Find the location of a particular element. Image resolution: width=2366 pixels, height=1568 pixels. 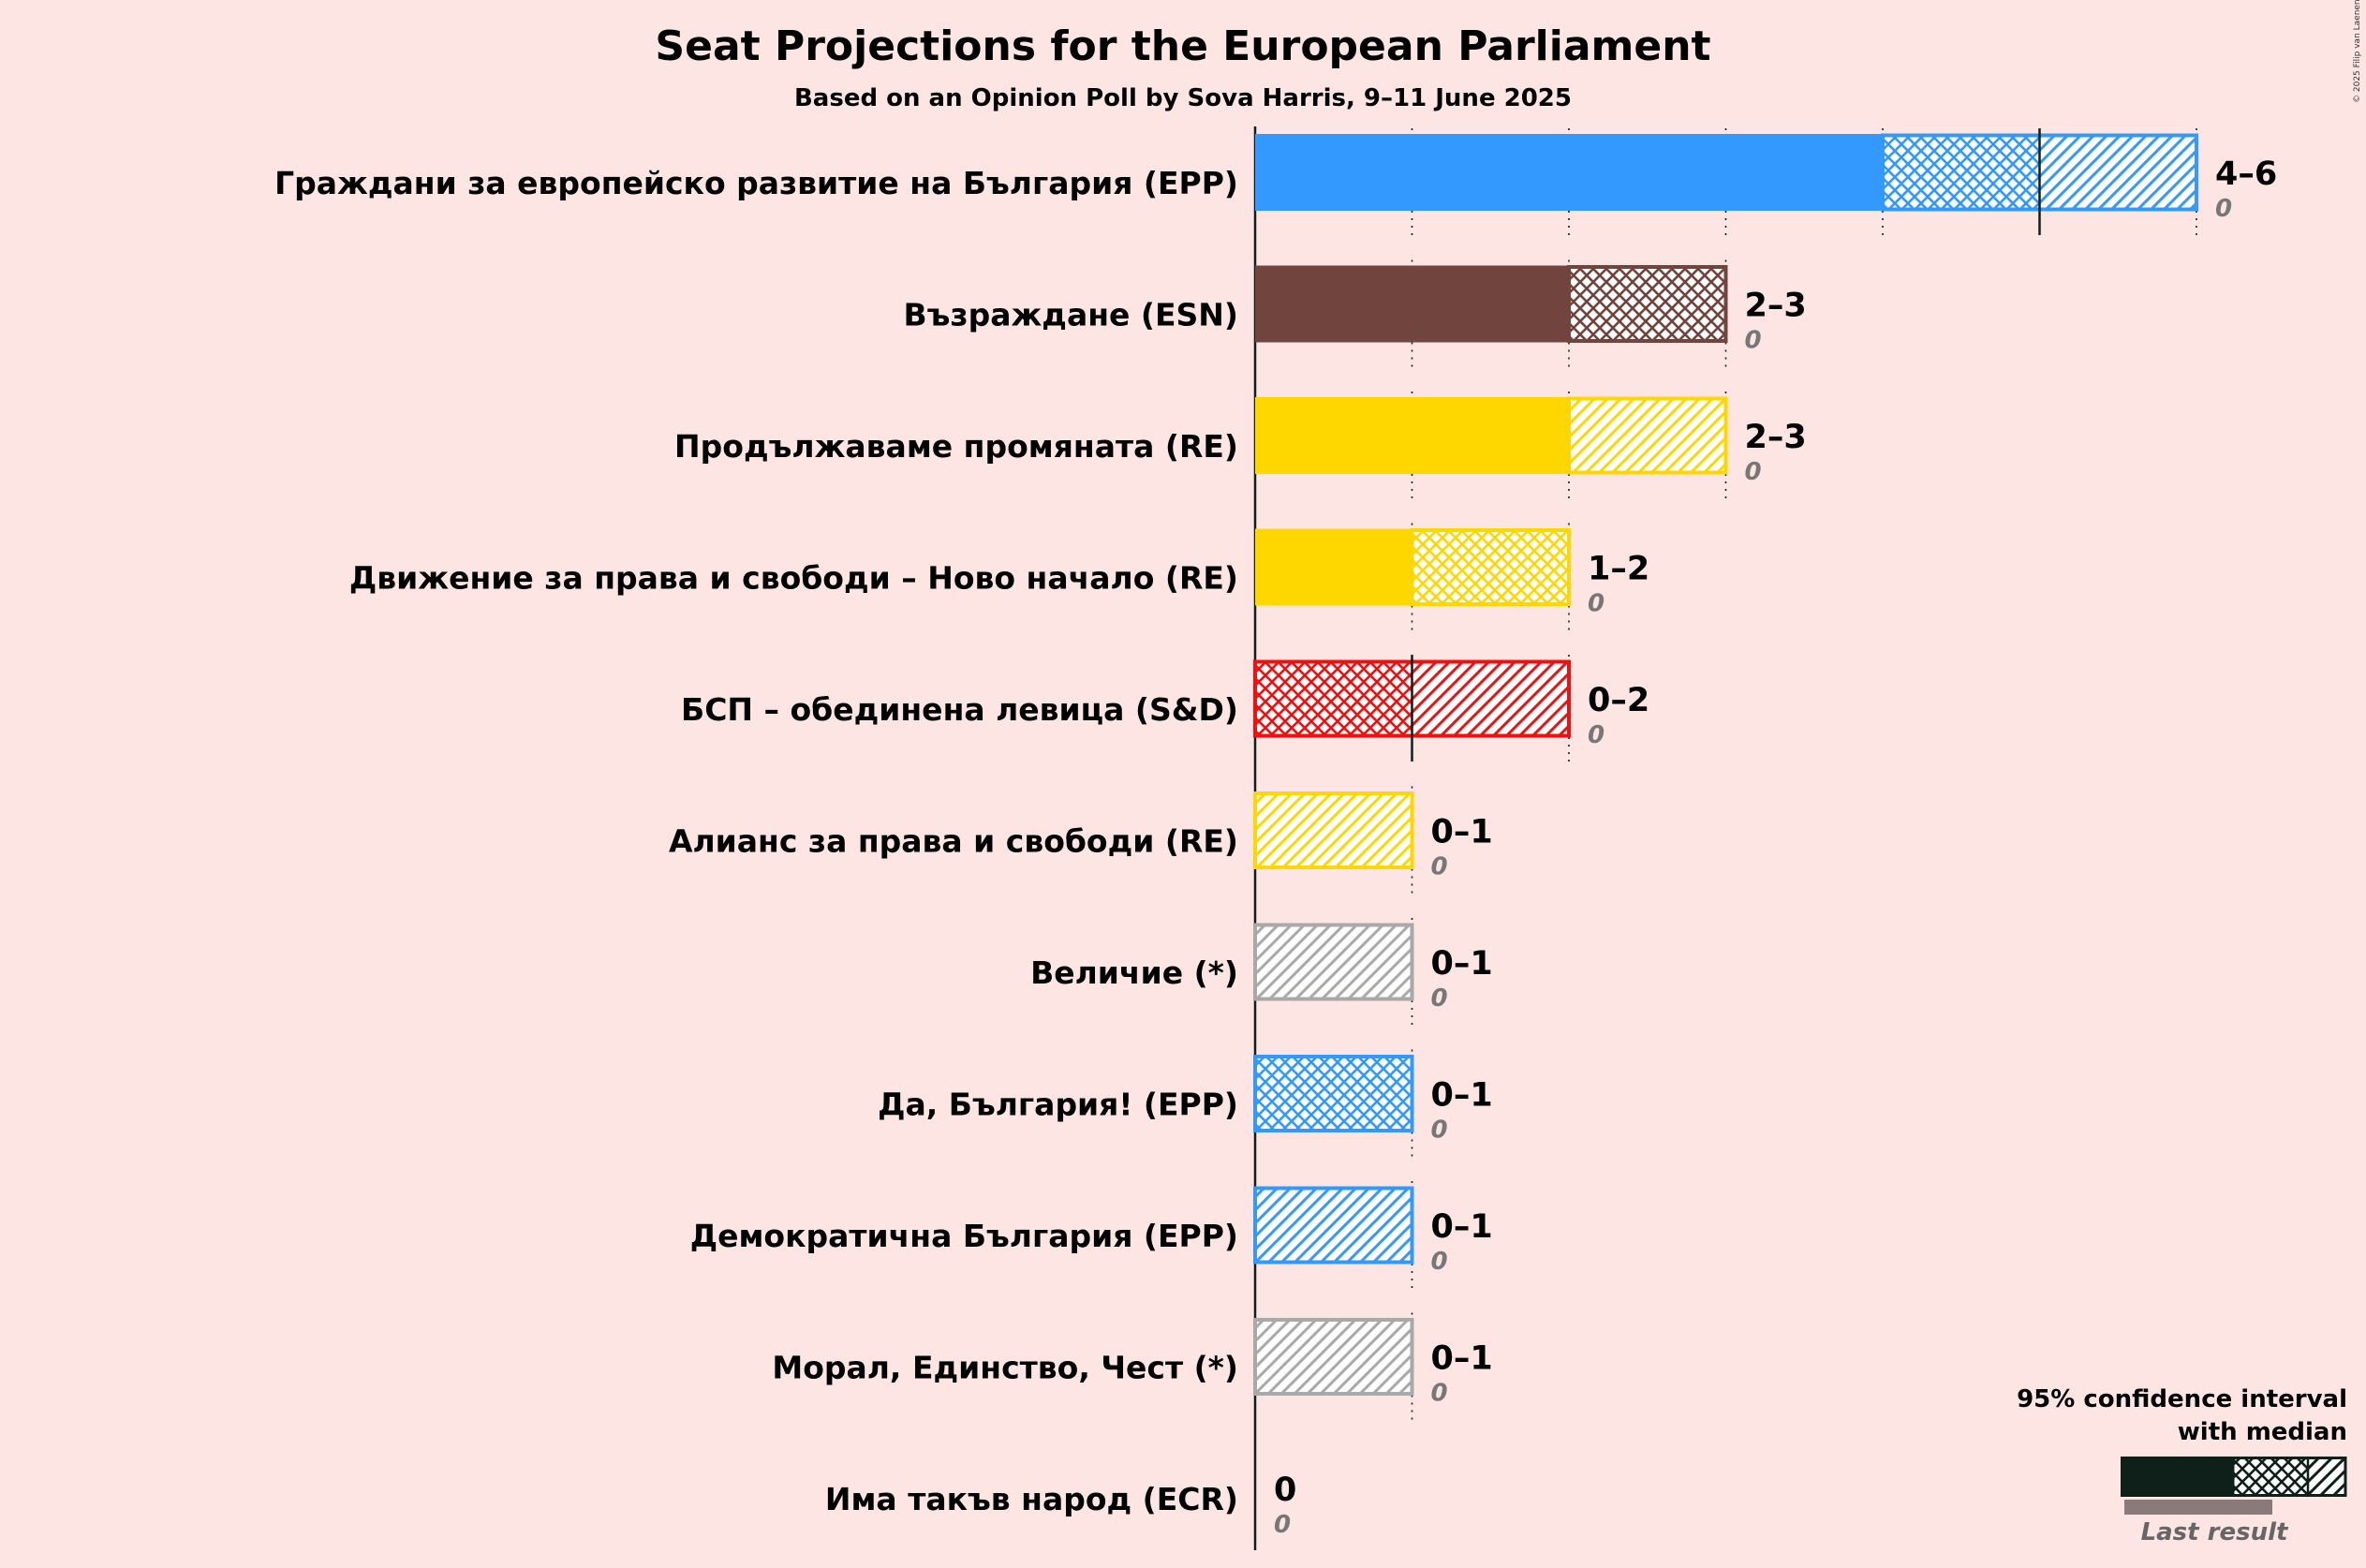

party-2-last-result-label: 0 is located at coordinates (1753, 472).